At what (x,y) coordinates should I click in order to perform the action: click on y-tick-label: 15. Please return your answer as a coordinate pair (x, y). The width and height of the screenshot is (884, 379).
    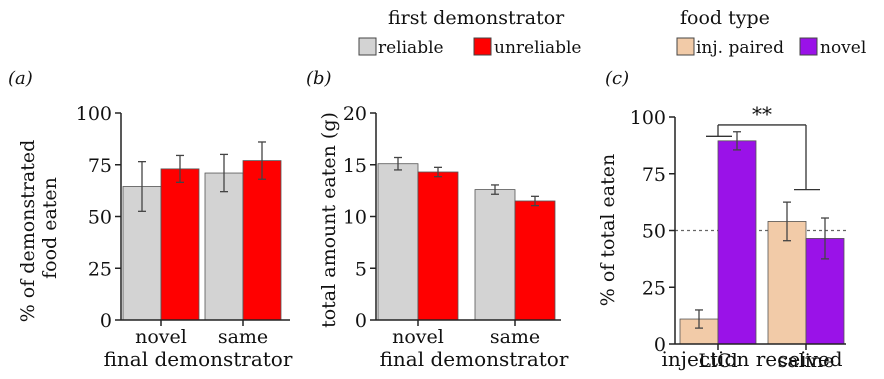
    Looking at the image, I should click on (355, 166).